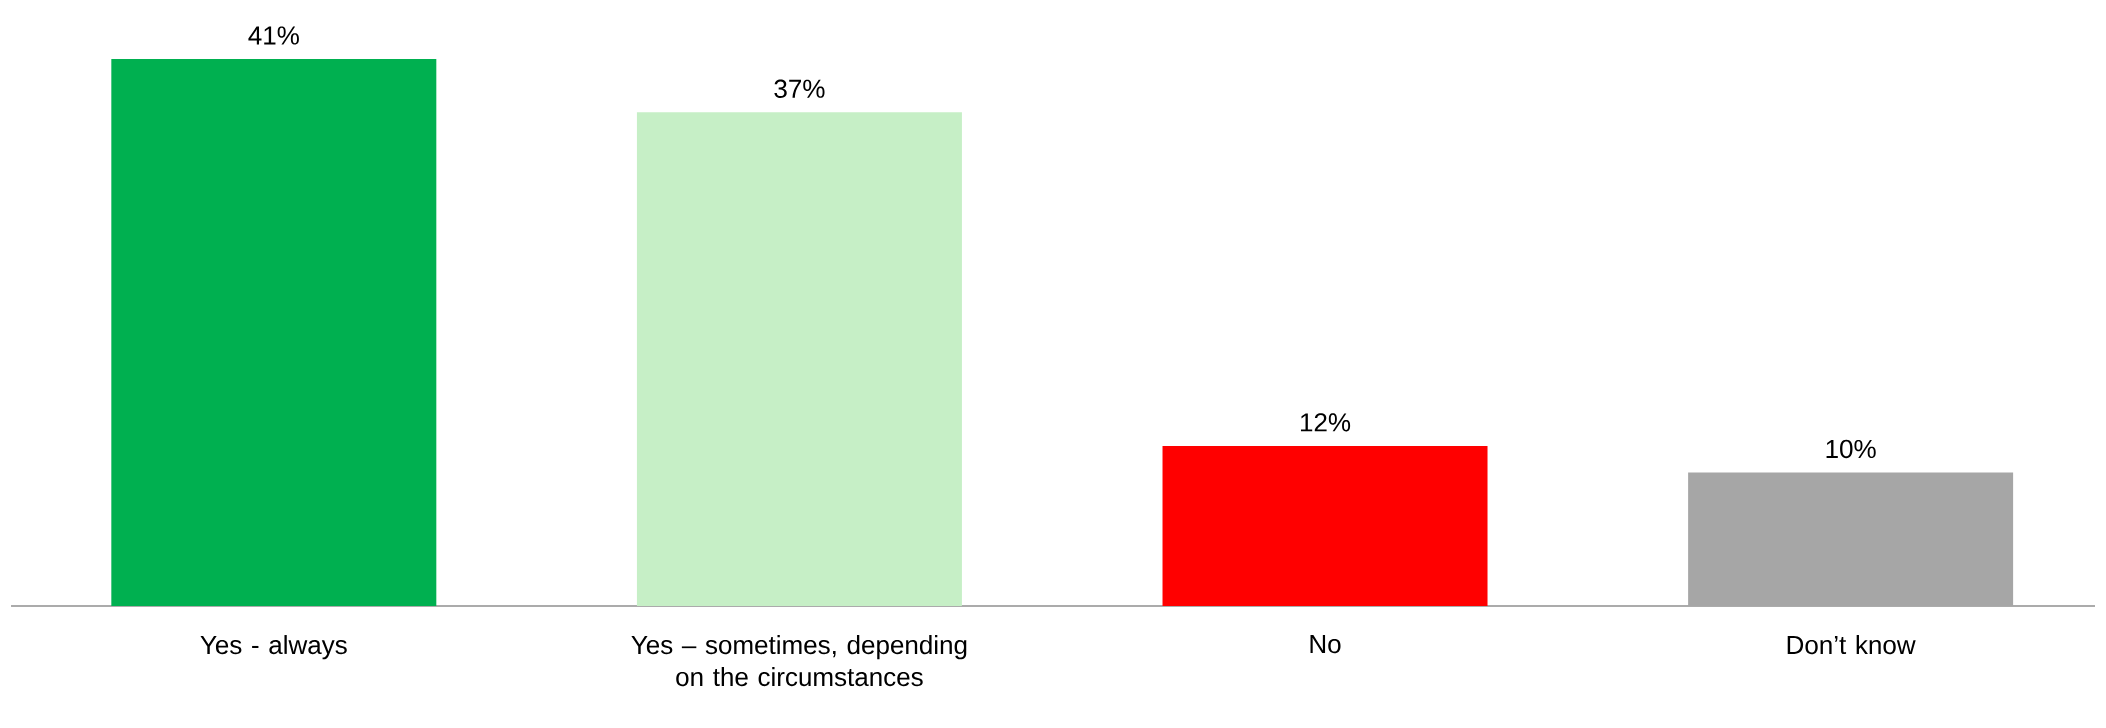  Describe the element at coordinates (273, 35) in the screenshot. I see `data-label: 41%` at that location.